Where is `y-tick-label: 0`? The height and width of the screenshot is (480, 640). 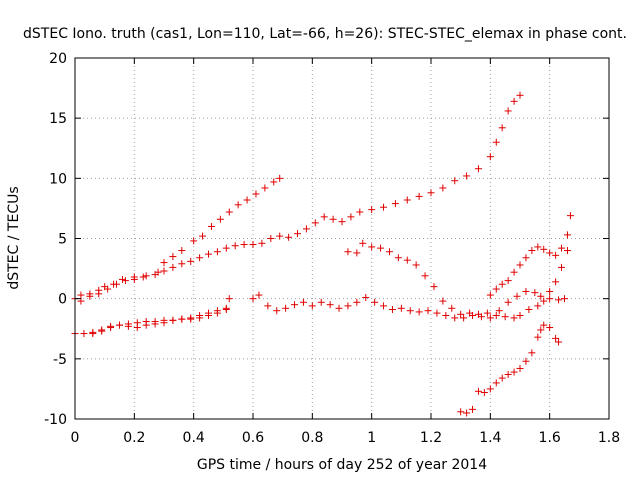
y-tick-label: 0 is located at coordinates (62, 300).